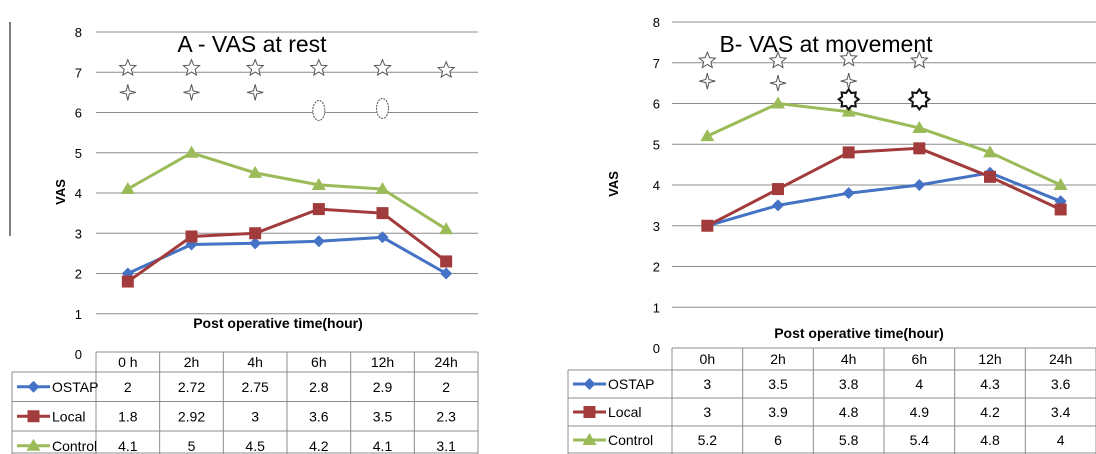  What do you see at coordinates (920, 412) in the screenshot?
I see `chart-b-table-cell: 4.9` at bounding box center [920, 412].